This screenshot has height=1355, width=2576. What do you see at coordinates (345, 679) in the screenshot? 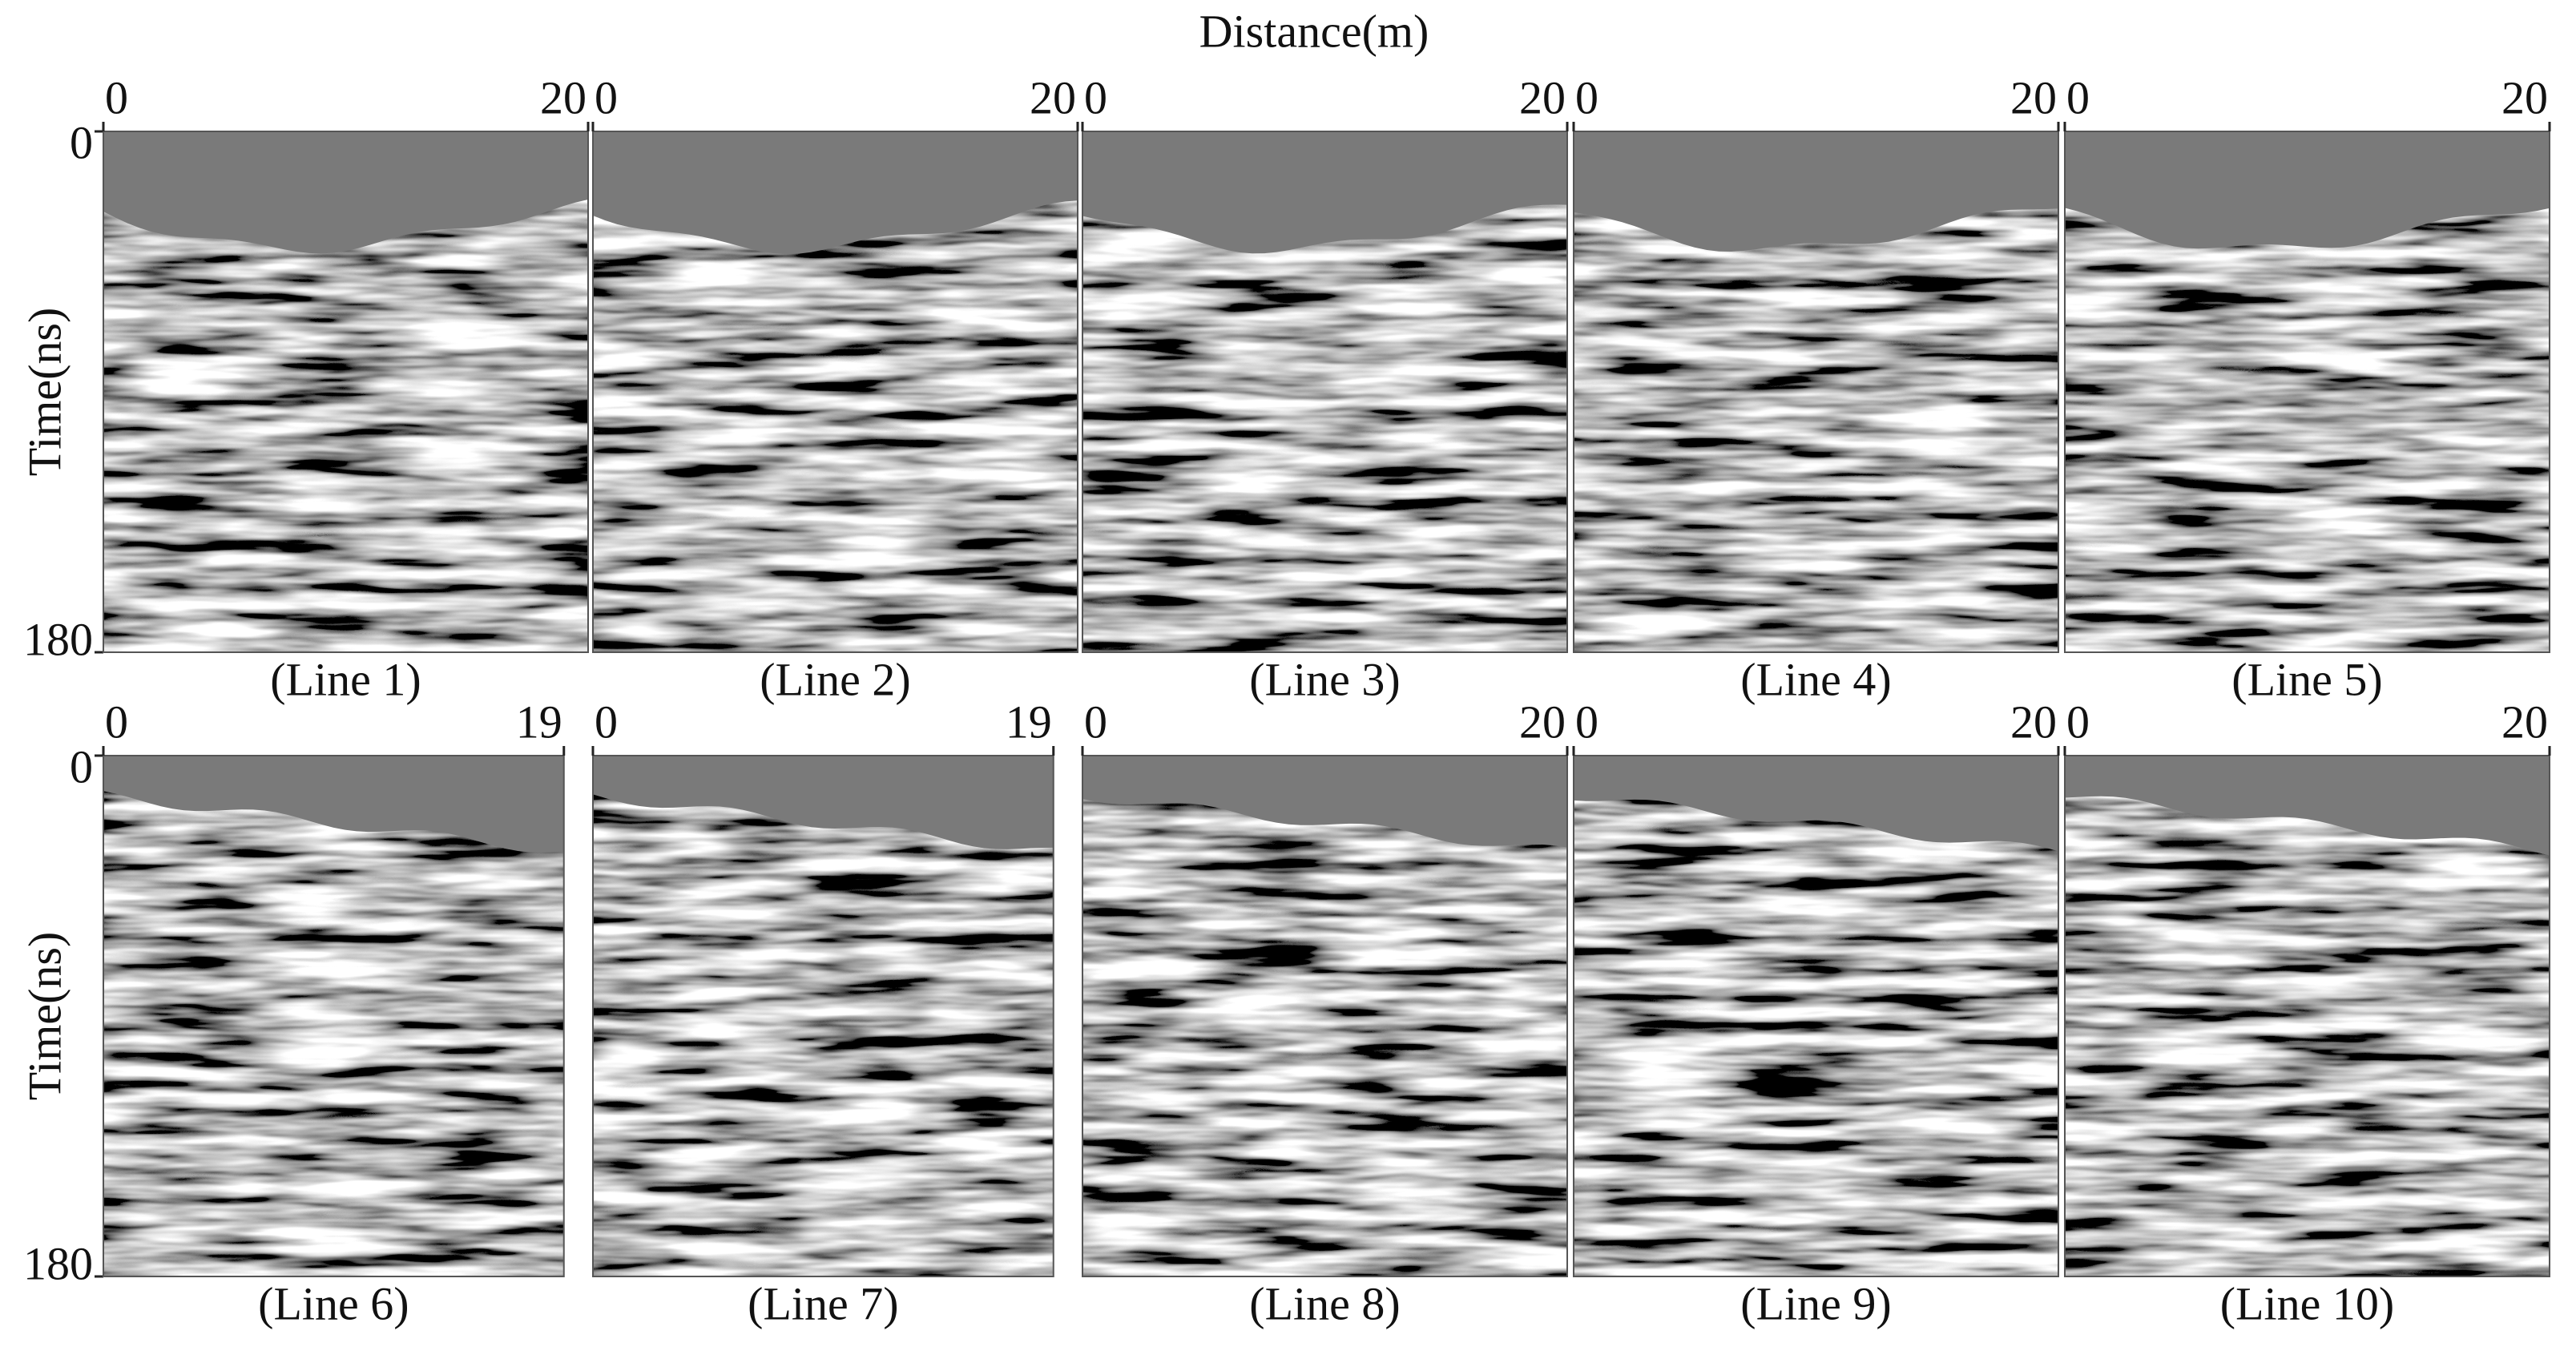
I see `panel-label: (Line 1)` at bounding box center [345, 679].